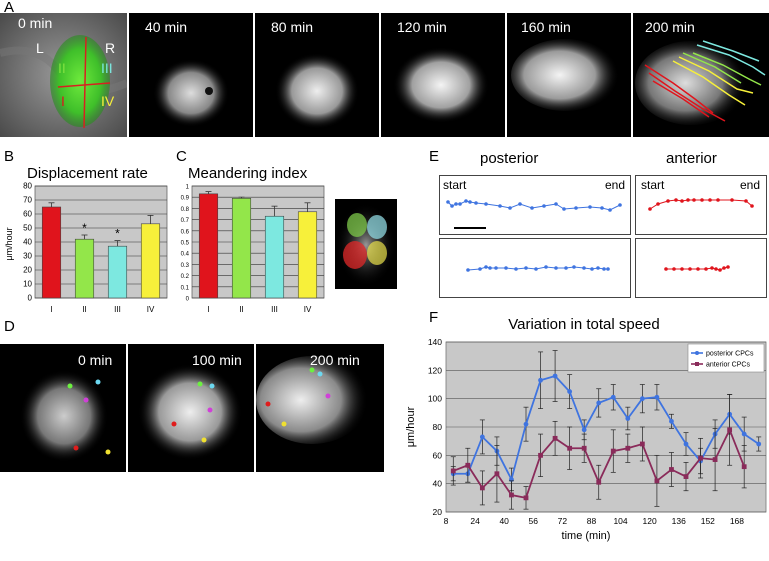  Describe the element at coordinates (438, 484) in the screenshot. I see `y-tick-label: 40` at that location.